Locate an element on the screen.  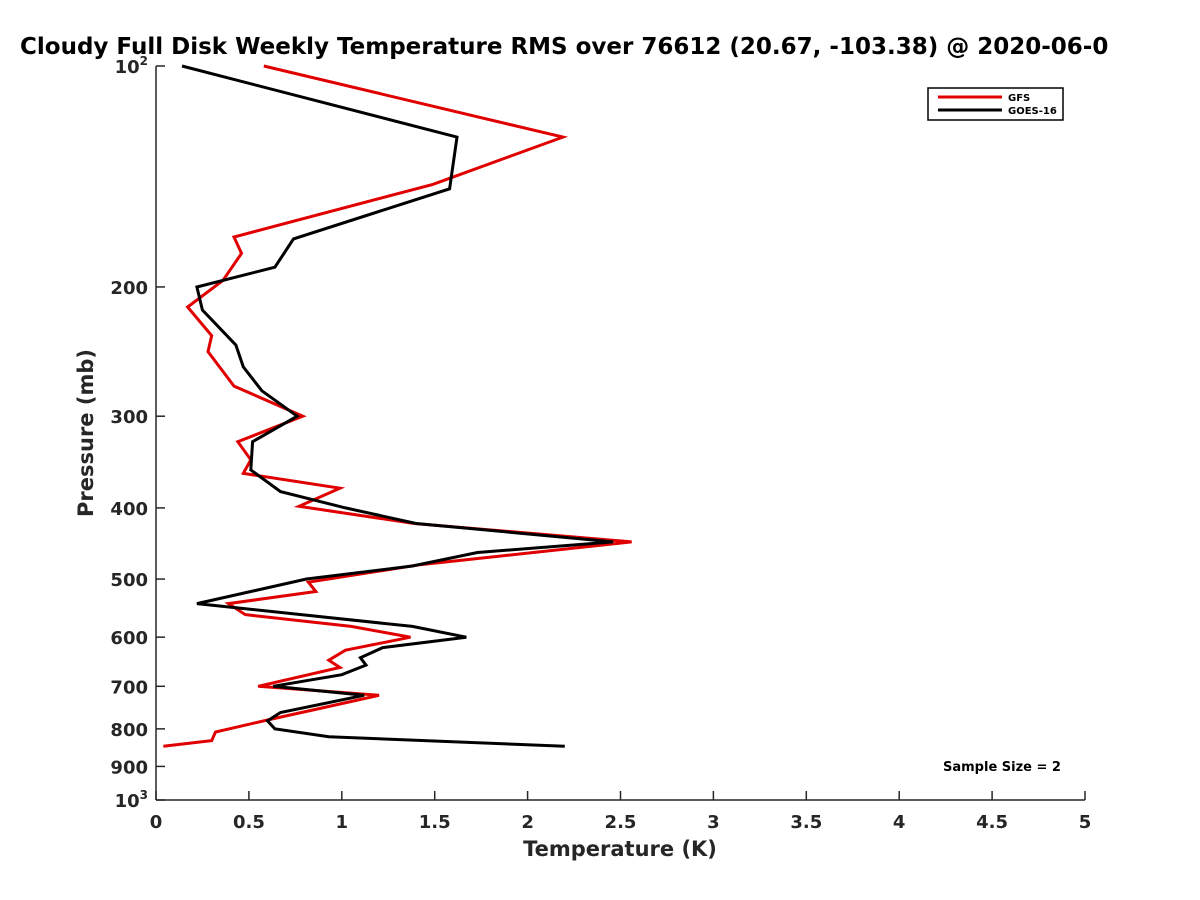
y-tick-label: 700 is located at coordinates (129, 687).